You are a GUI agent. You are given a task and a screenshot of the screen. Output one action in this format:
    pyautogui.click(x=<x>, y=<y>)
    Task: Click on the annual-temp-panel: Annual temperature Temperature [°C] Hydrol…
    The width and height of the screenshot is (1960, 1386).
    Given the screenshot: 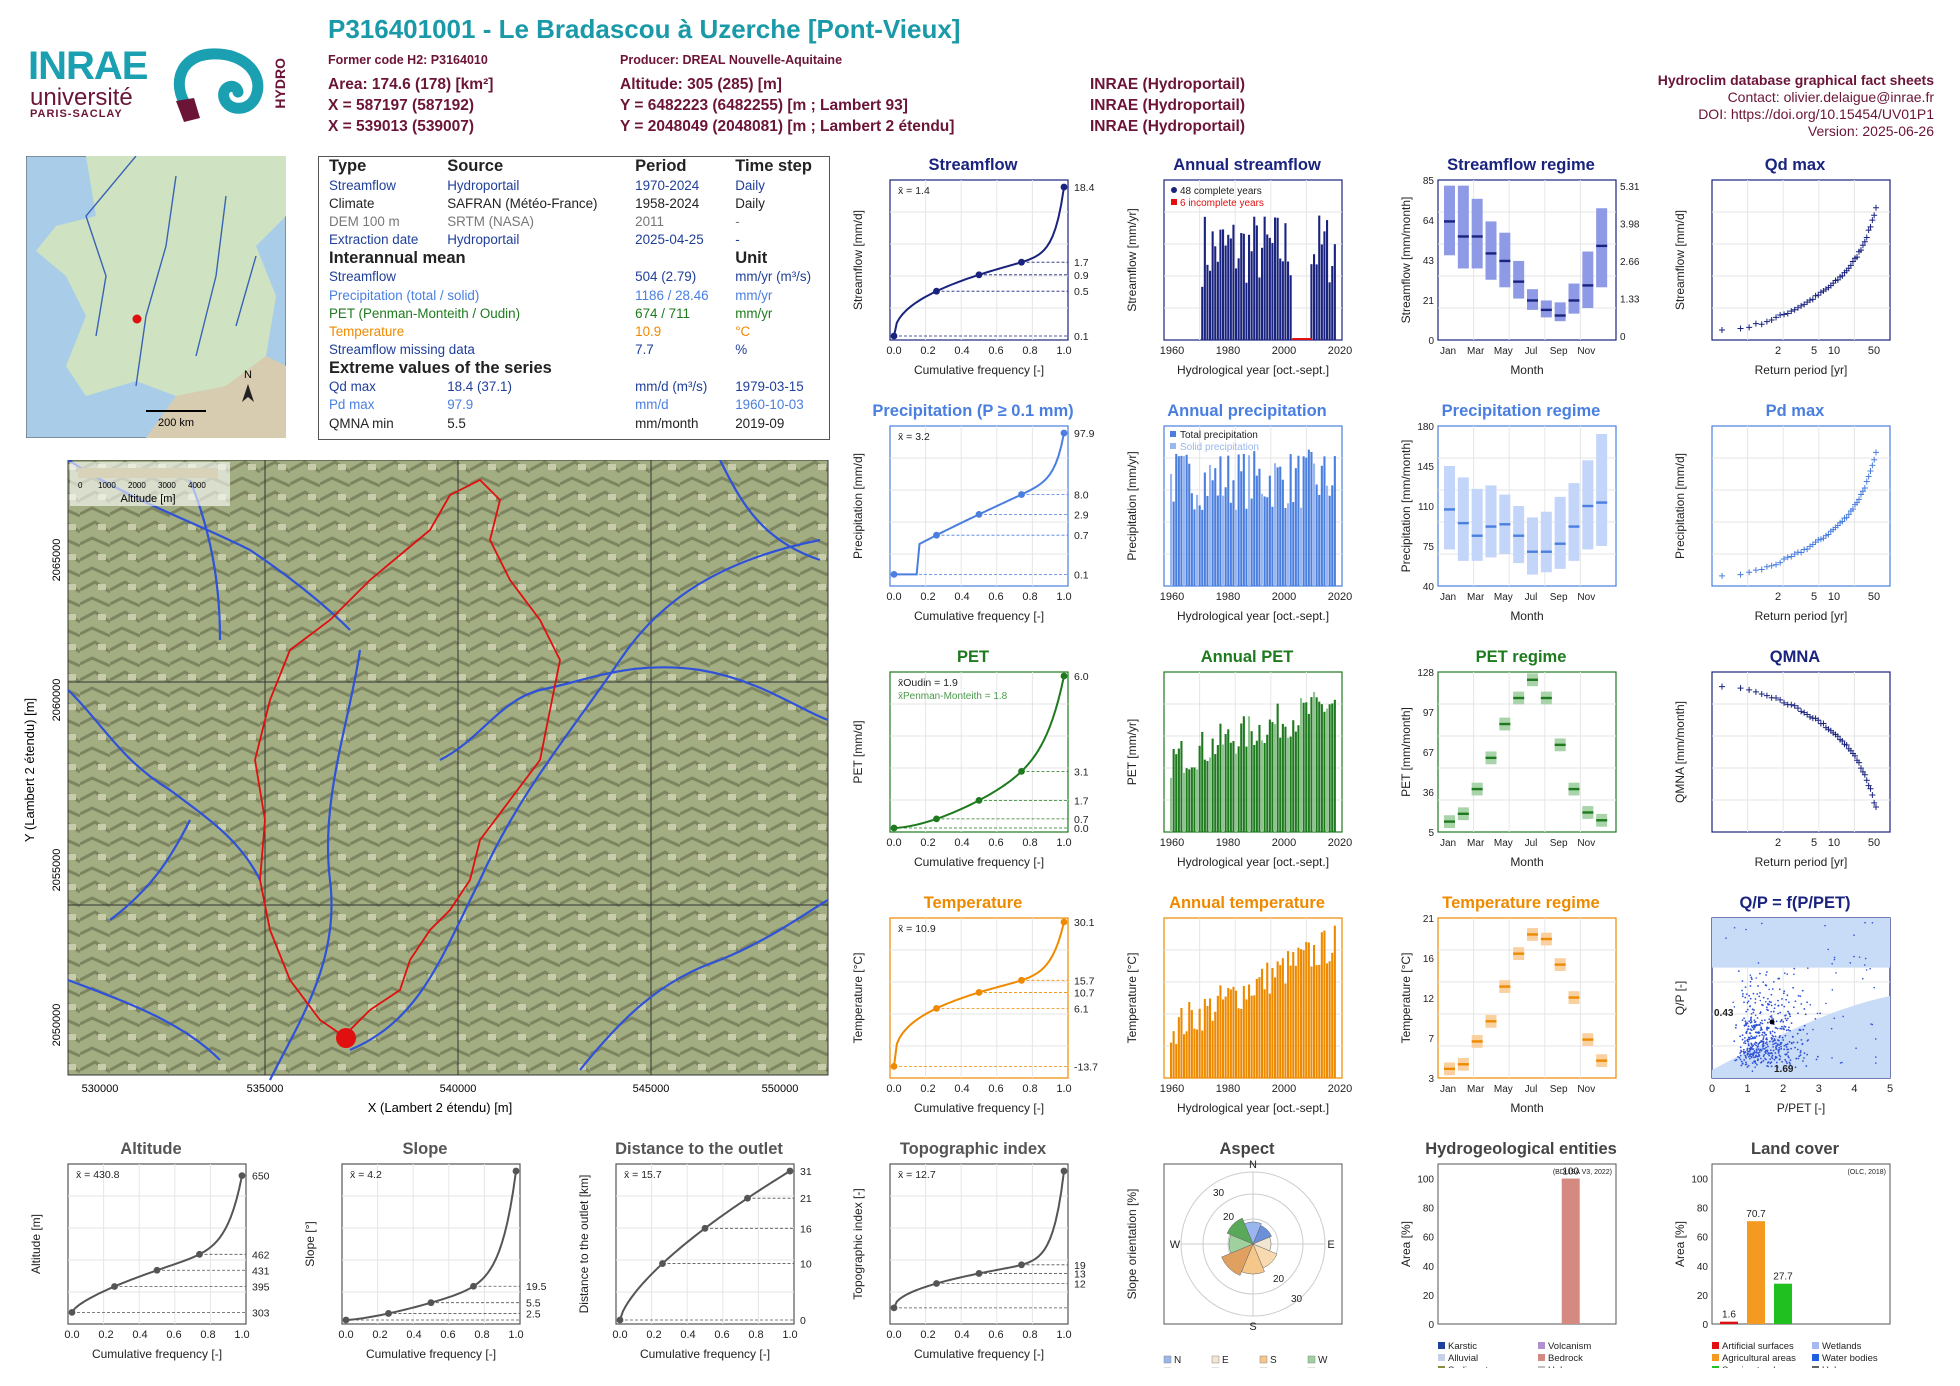 What is the action you would take?
    pyautogui.click(x=1247, y=1009)
    